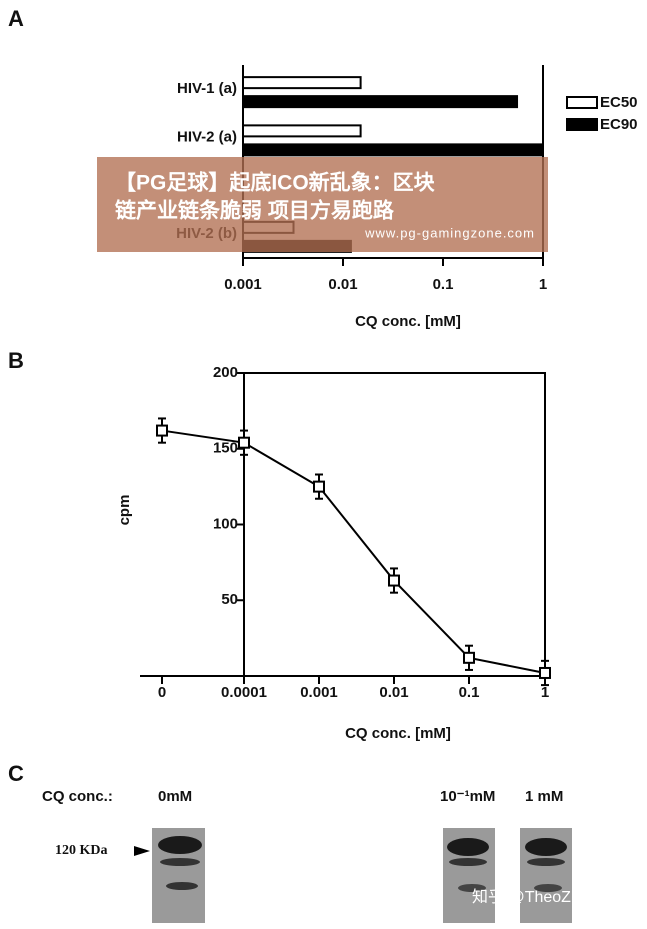 The image size is (647, 929). What do you see at coordinates (255, 211) in the screenshot?
I see `watermark-text: 链产业链条脆弱 项目方易跑路` at bounding box center [255, 211].